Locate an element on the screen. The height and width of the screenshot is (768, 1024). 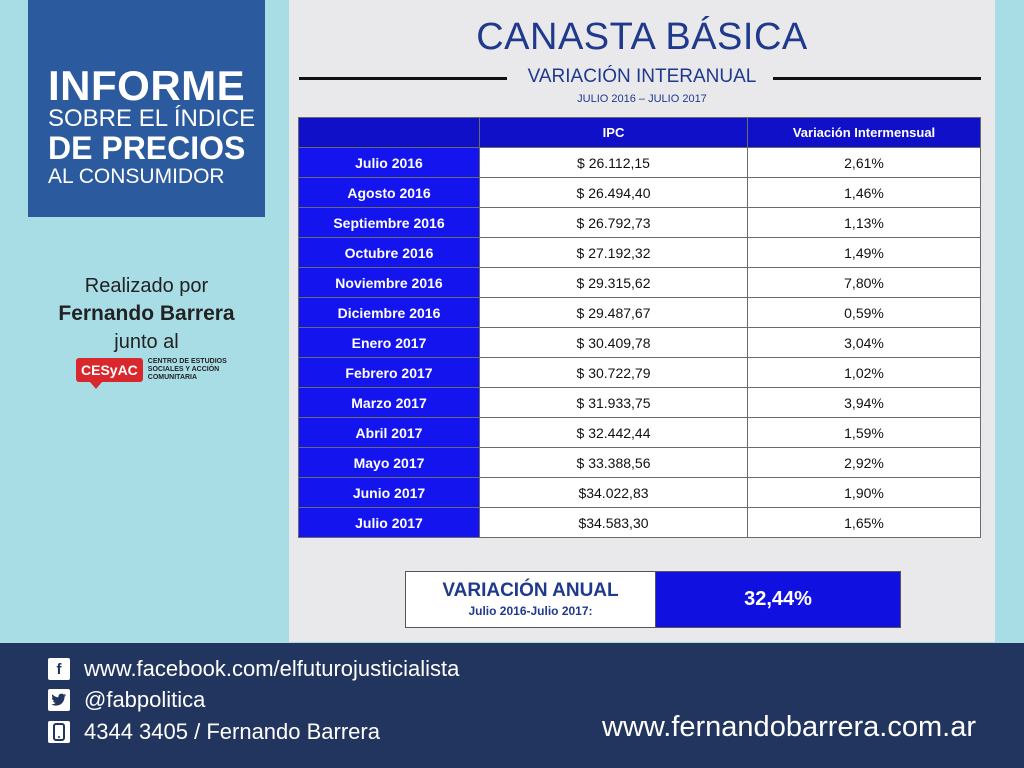
org-badge: CESyAC is located at coordinates (109, 373).